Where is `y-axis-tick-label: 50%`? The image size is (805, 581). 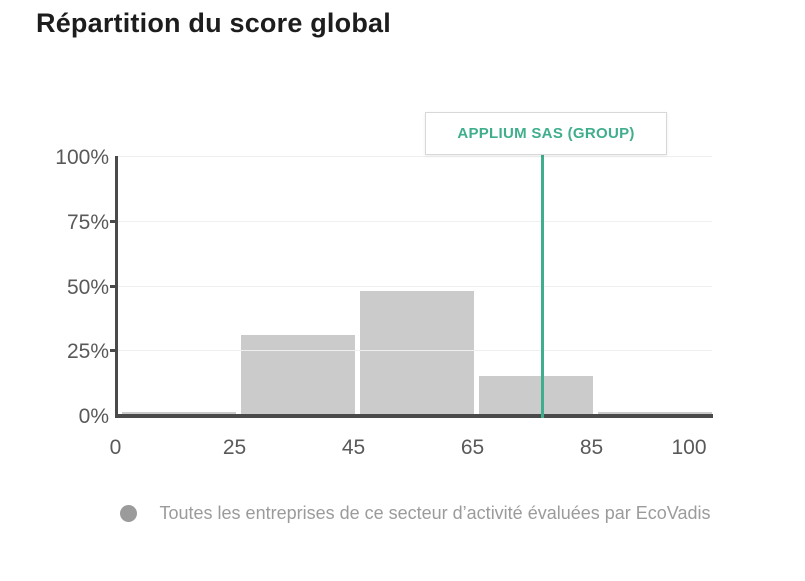
y-axis-tick-label: 50% is located at coordinates (87, 287).